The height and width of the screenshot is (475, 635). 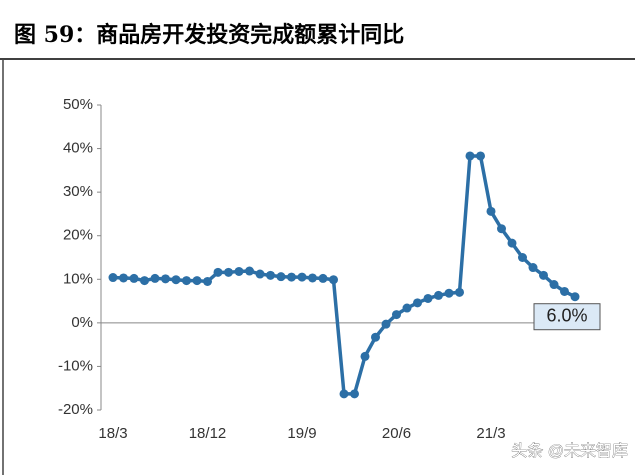 What do you see at coordinates (78, 148) in the screenshot?
I see `y-tick-label: 40%` at bounding box center [78, 148].